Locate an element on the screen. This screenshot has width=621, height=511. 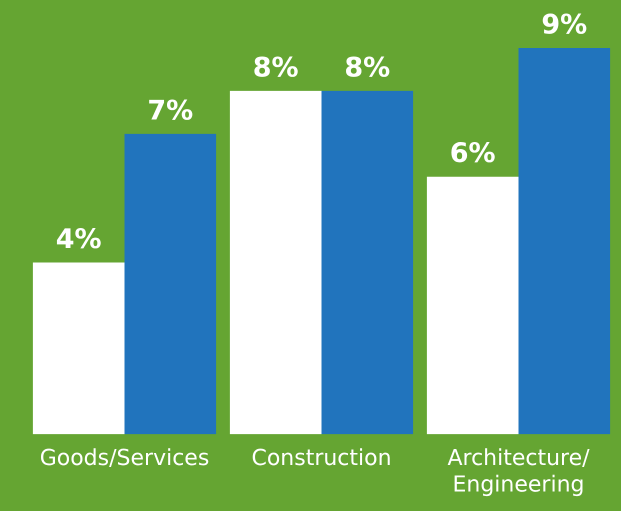
x-tick-label: Architecture/ Engineering is located at coordinates (518, 472).